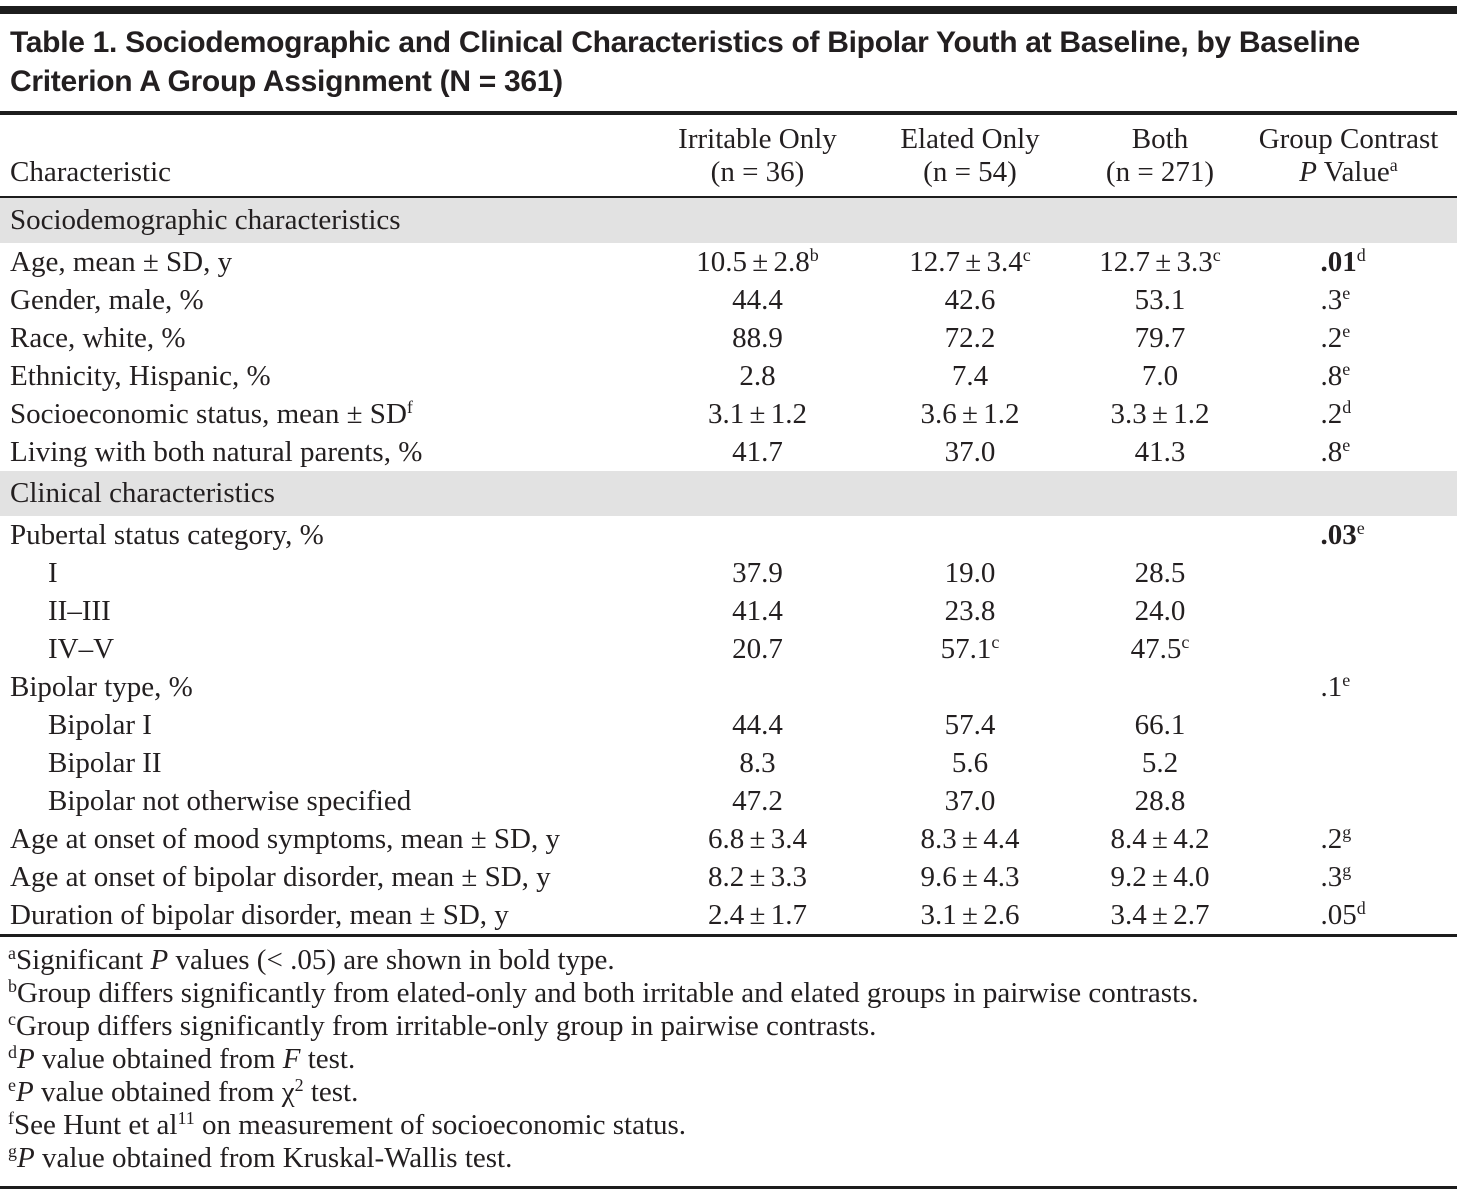  I want to click on cell-value: 42.6, so click(970, 300).